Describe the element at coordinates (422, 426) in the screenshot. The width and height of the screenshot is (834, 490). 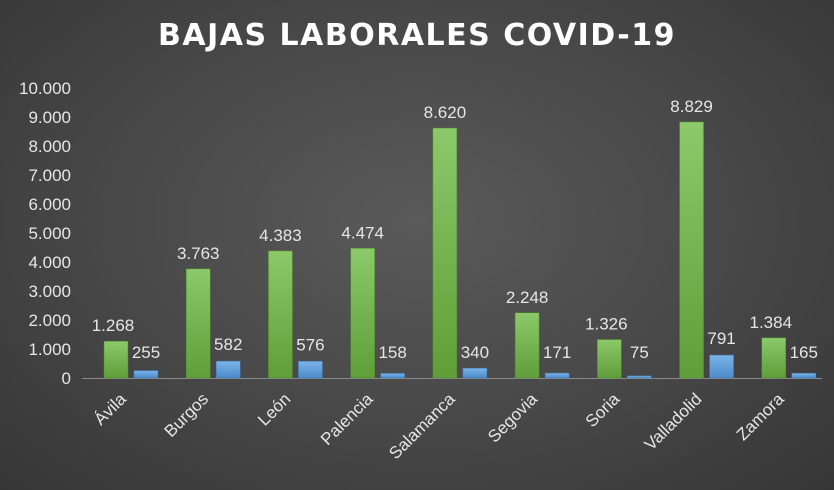
I see `x-tick-label: Salamanca` at that location.